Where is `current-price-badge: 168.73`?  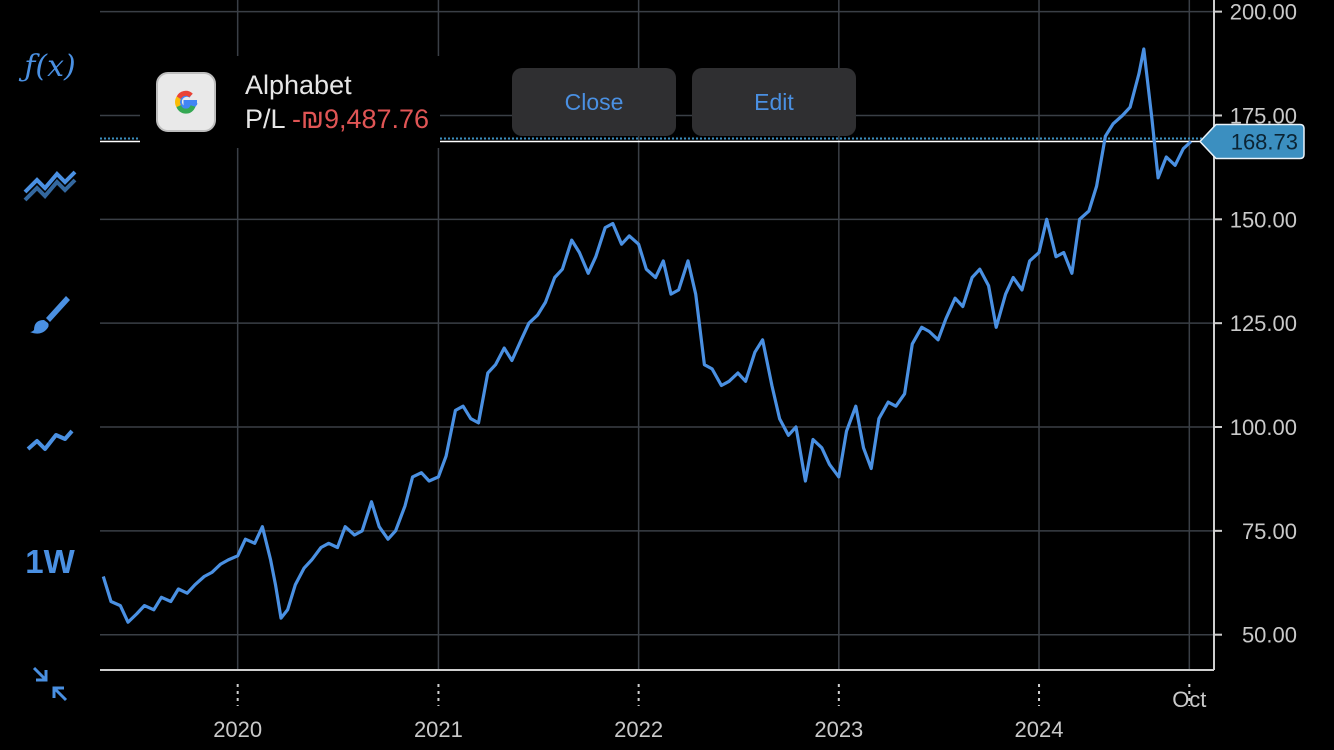 current-price-badge: 168.73 is located at coordinates (1251, 141).